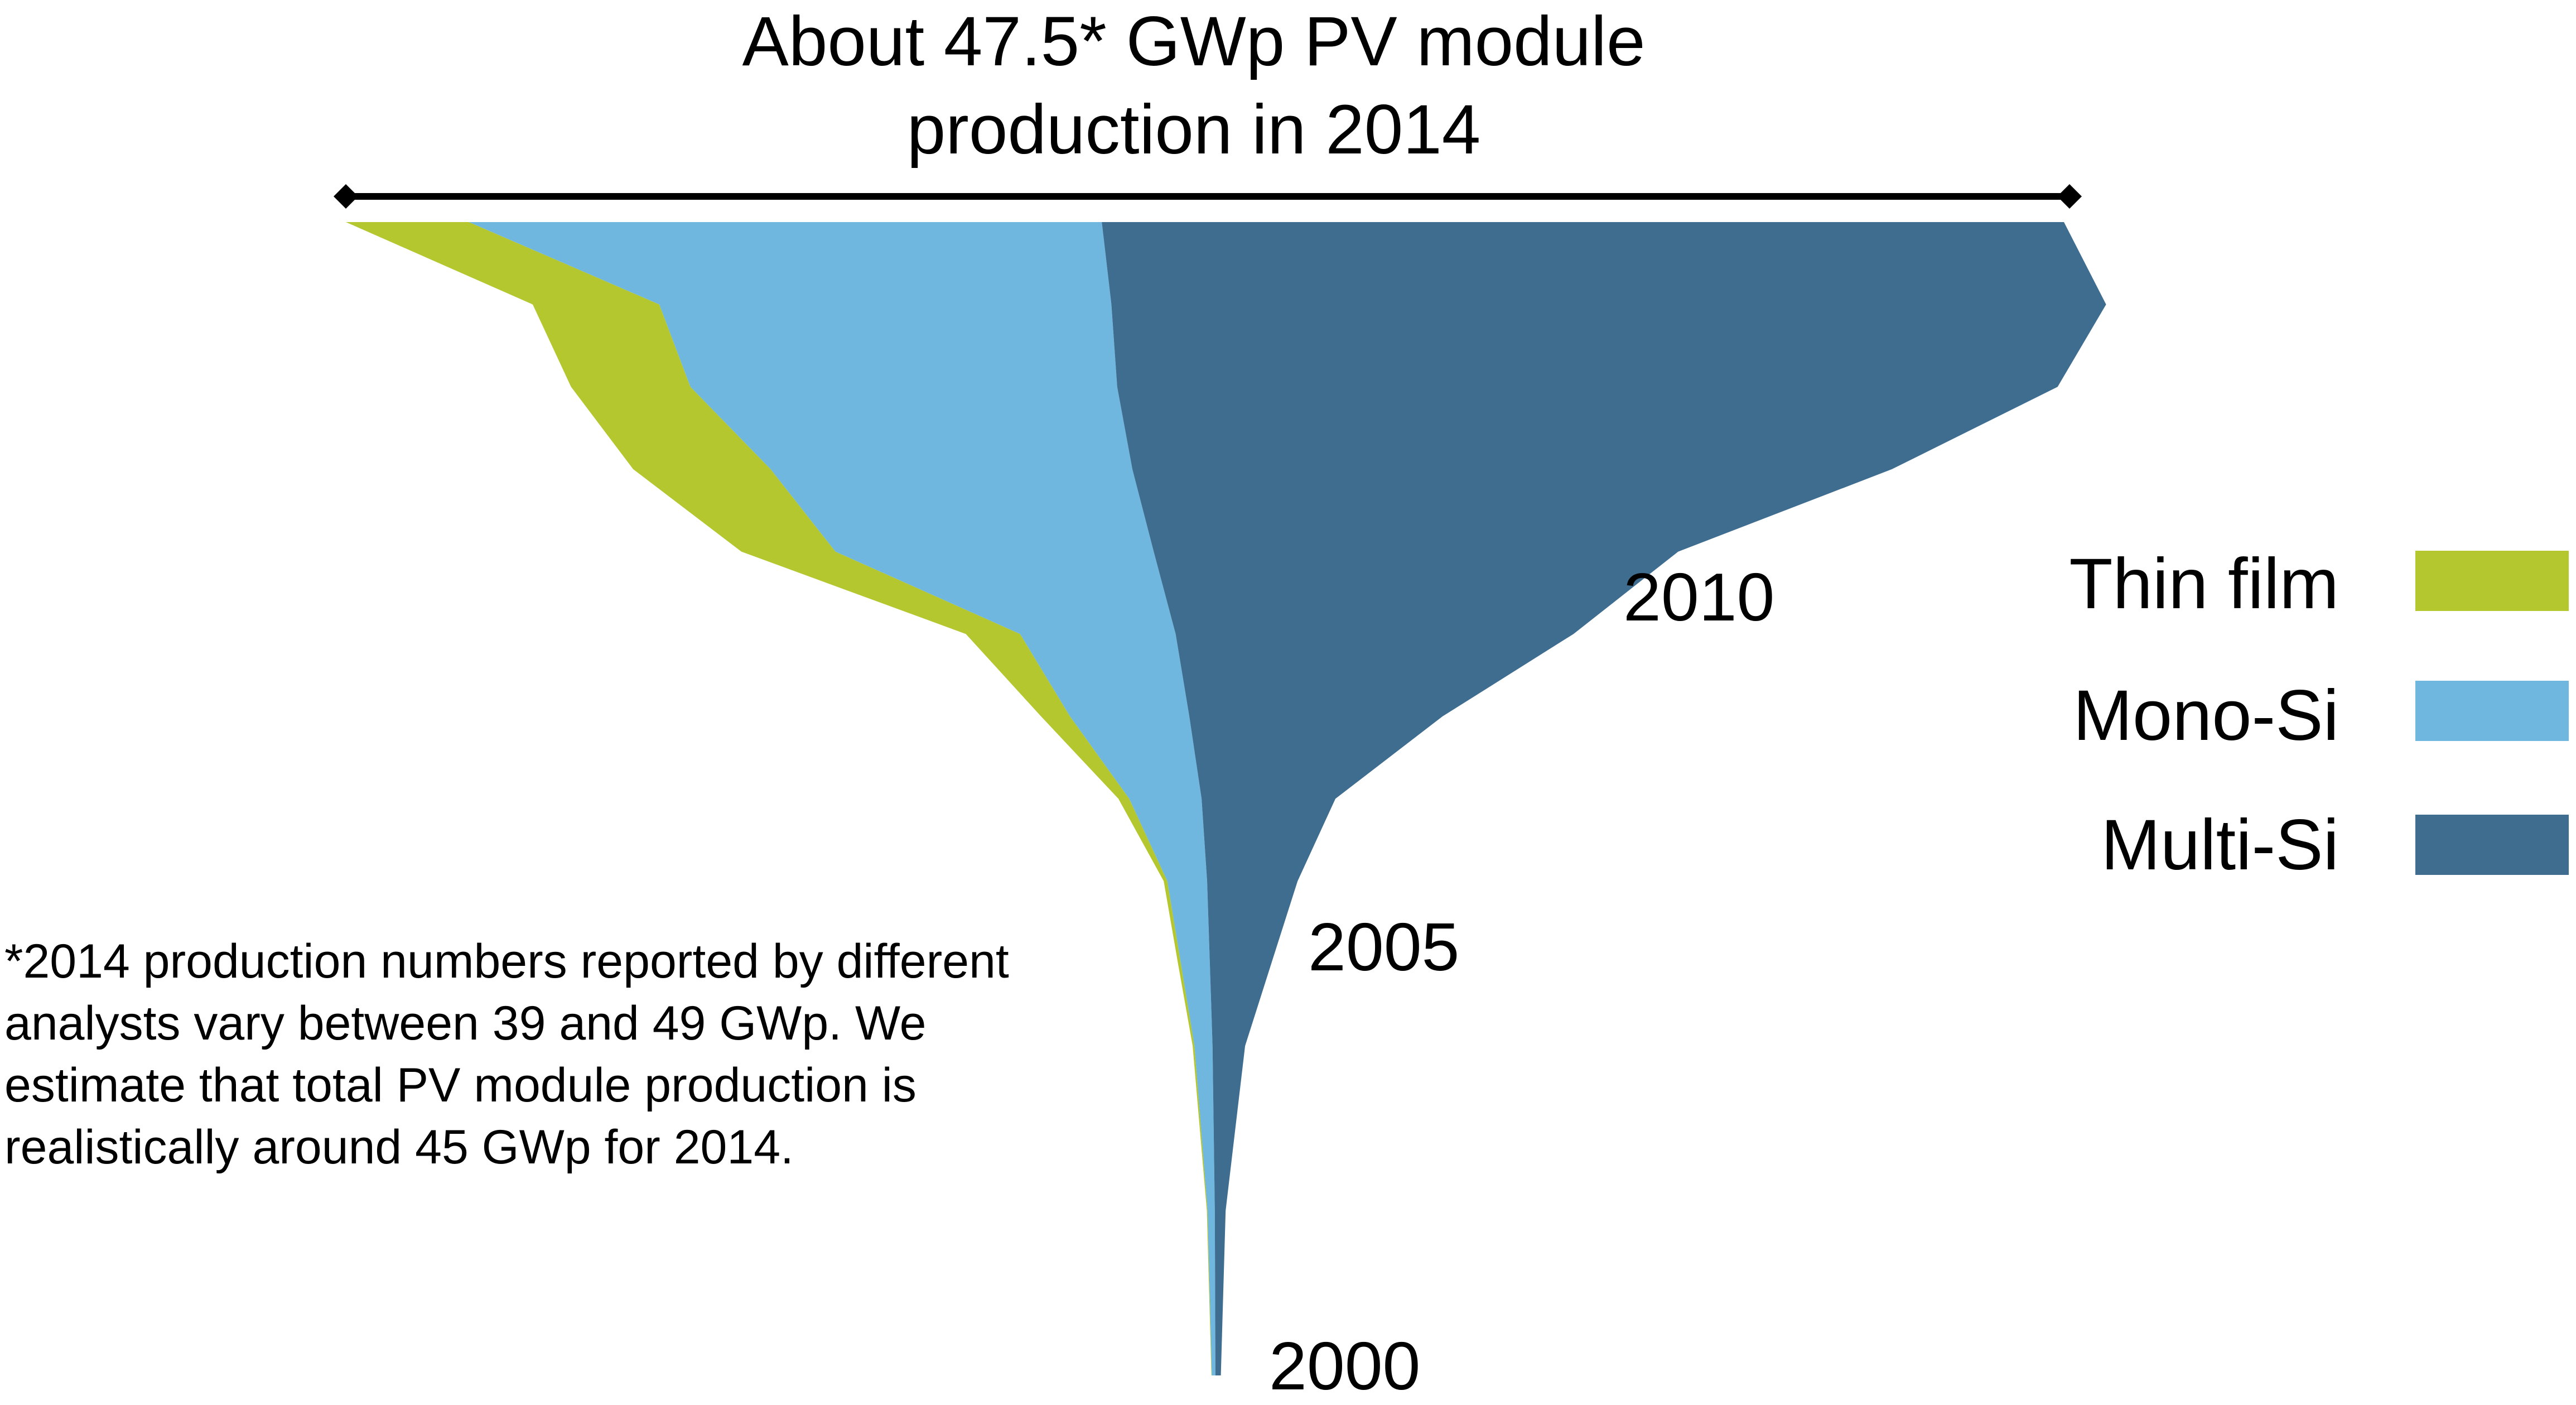 This screenshot has width=2576, height=1405. Describe the element at coordinates (2206, 716) in the screenshot. I see `legend-label-mono-si: Mono-Si` at that location.